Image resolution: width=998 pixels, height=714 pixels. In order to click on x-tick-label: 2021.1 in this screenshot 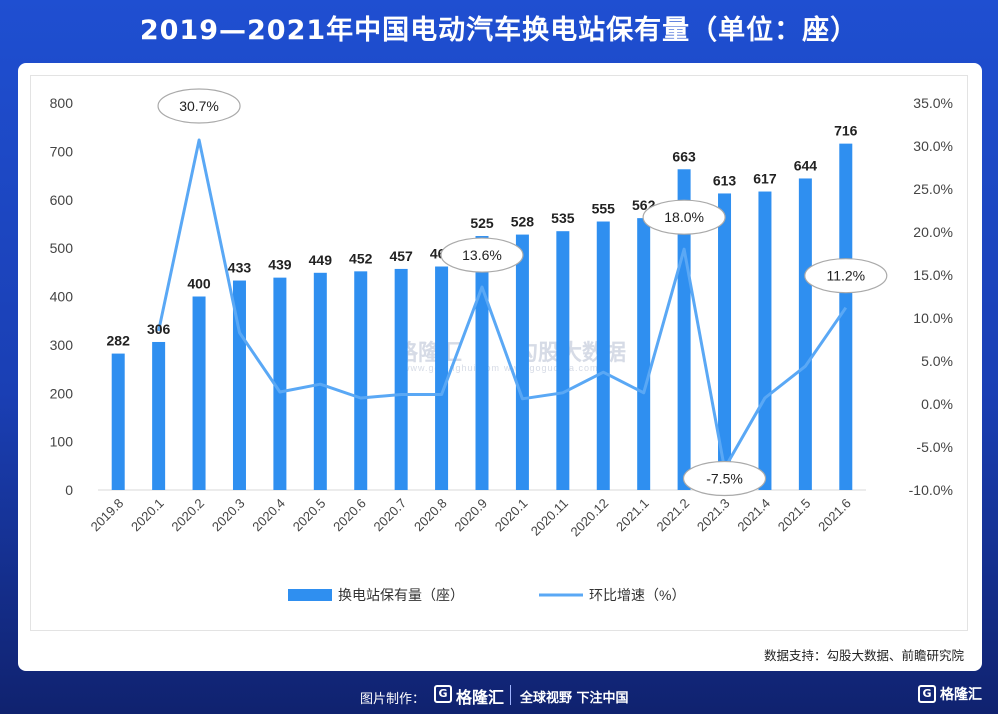, I will do `click(632, 515)`.